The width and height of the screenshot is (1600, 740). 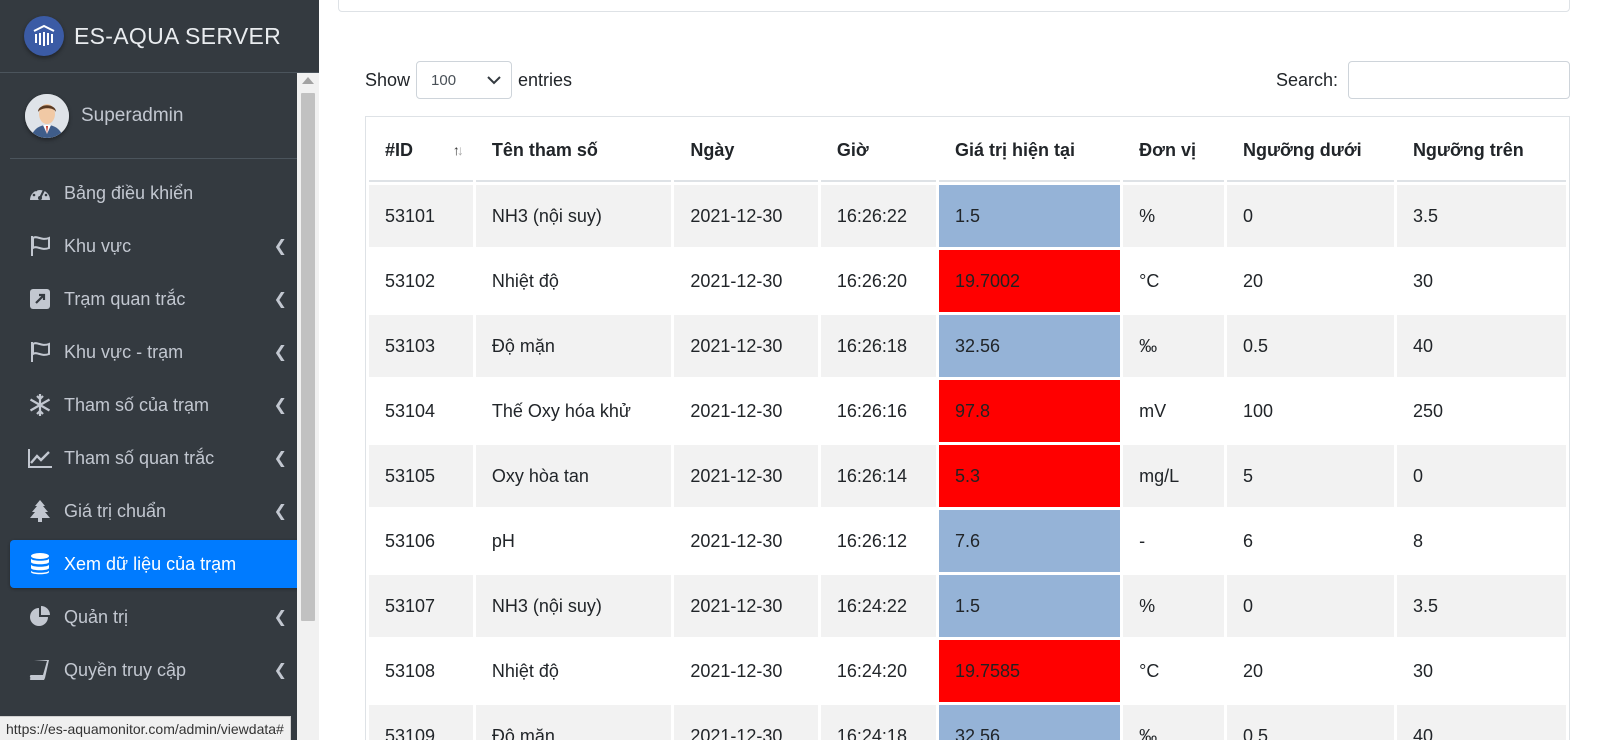 What do you see at coordinates (1302, 149) in the screenshot?
I see `header-label: Ngưỡng dưới` at bounding box center [1302, 149].